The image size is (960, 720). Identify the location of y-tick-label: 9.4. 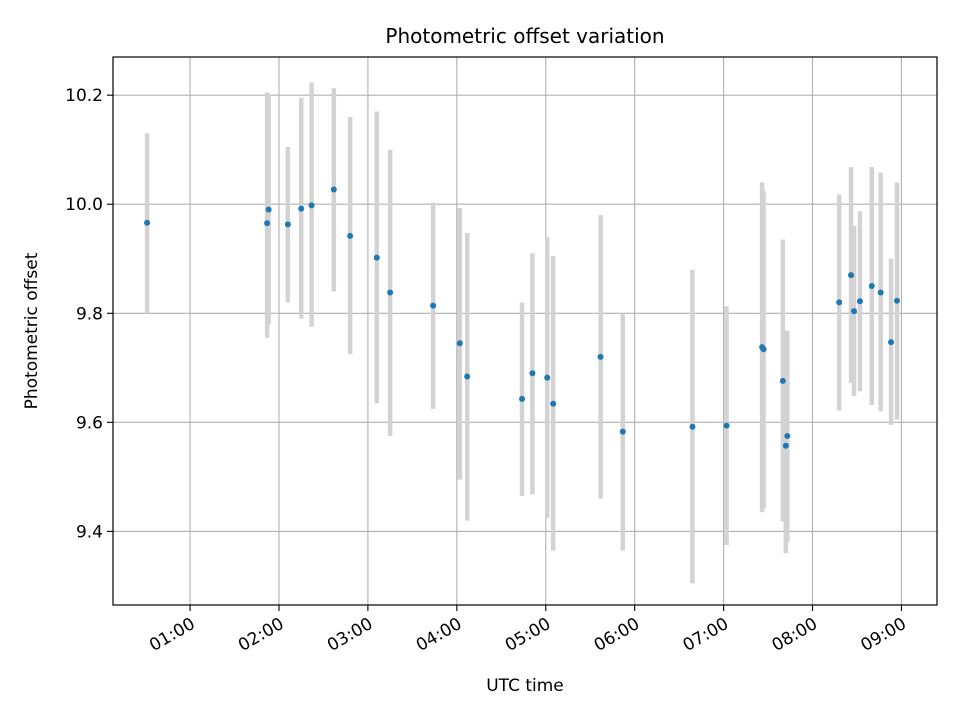
(89, 532).